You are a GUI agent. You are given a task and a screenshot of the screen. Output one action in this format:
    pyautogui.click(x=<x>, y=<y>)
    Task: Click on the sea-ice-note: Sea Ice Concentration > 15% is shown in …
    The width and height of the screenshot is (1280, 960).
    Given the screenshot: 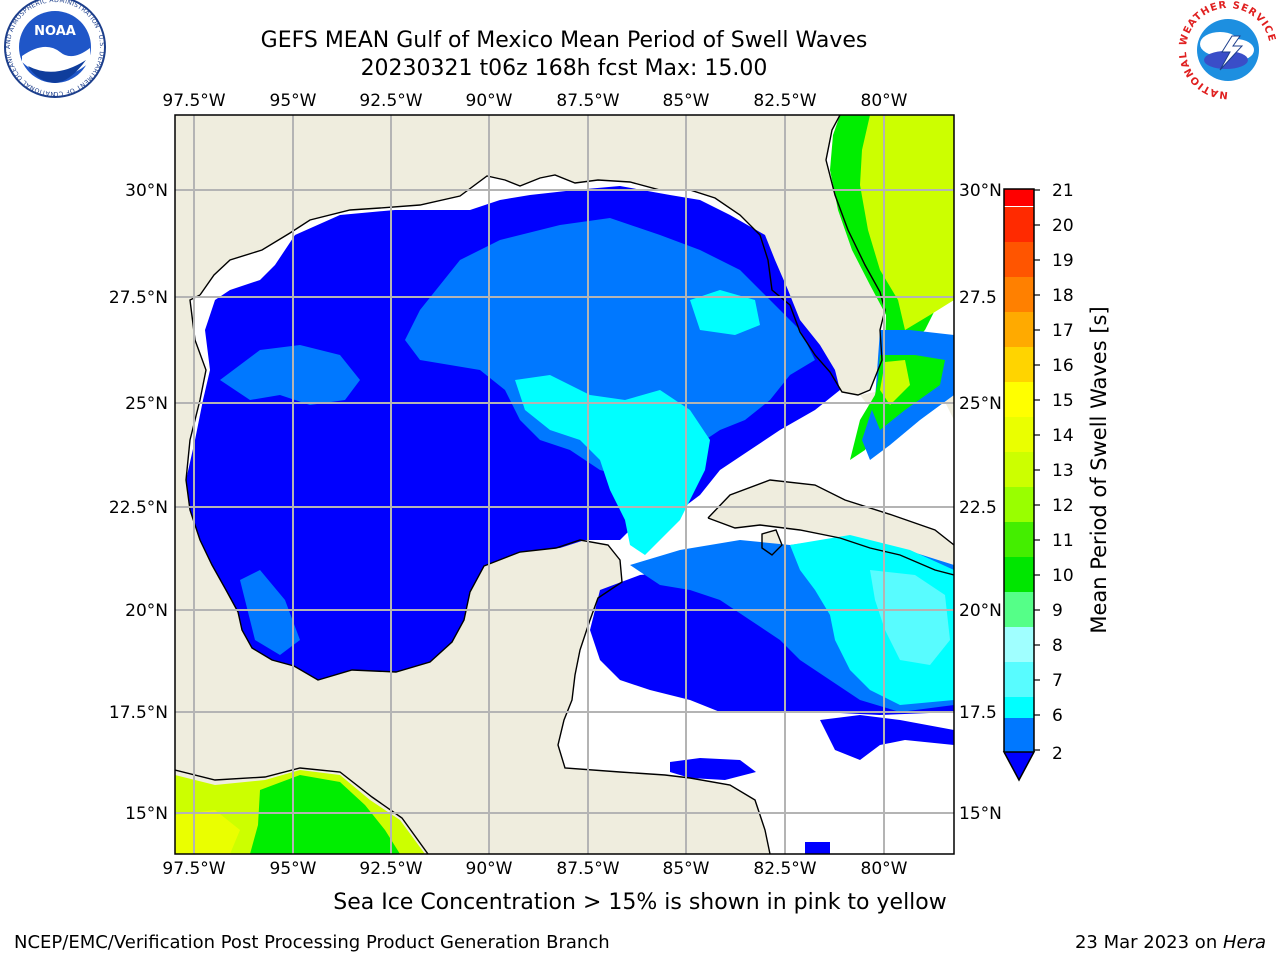 What is the action you would take?
    pyautogui.click(x=640, y=902)
    